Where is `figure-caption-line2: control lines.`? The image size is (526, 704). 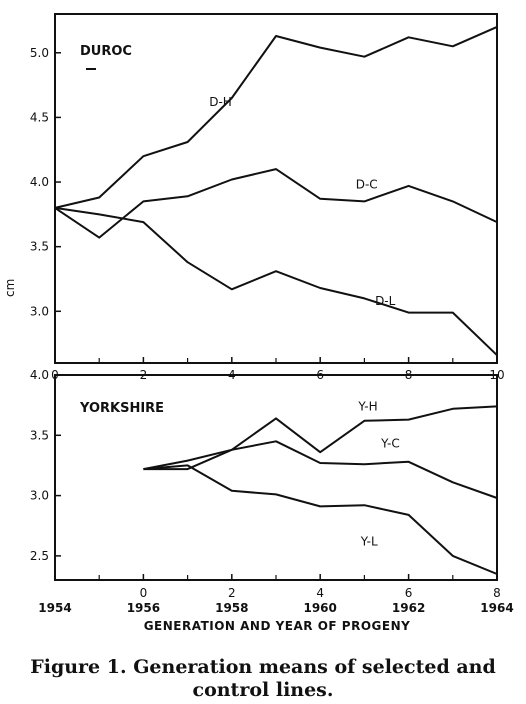 figure-caption-line2: control lines. is located at coordinates (263, 690).